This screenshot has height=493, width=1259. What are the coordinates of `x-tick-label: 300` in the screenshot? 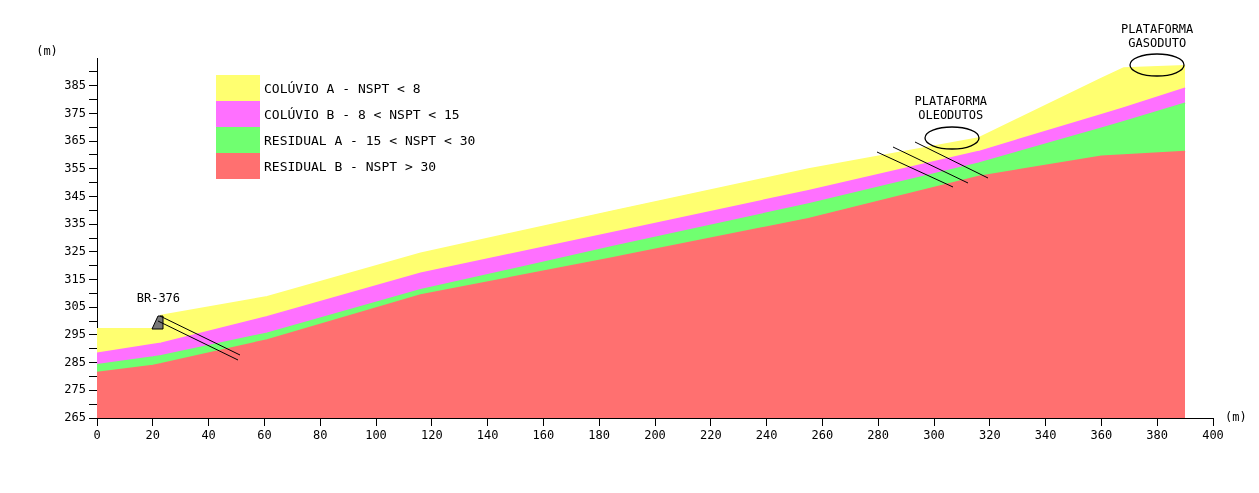 It's located at (934, 435).